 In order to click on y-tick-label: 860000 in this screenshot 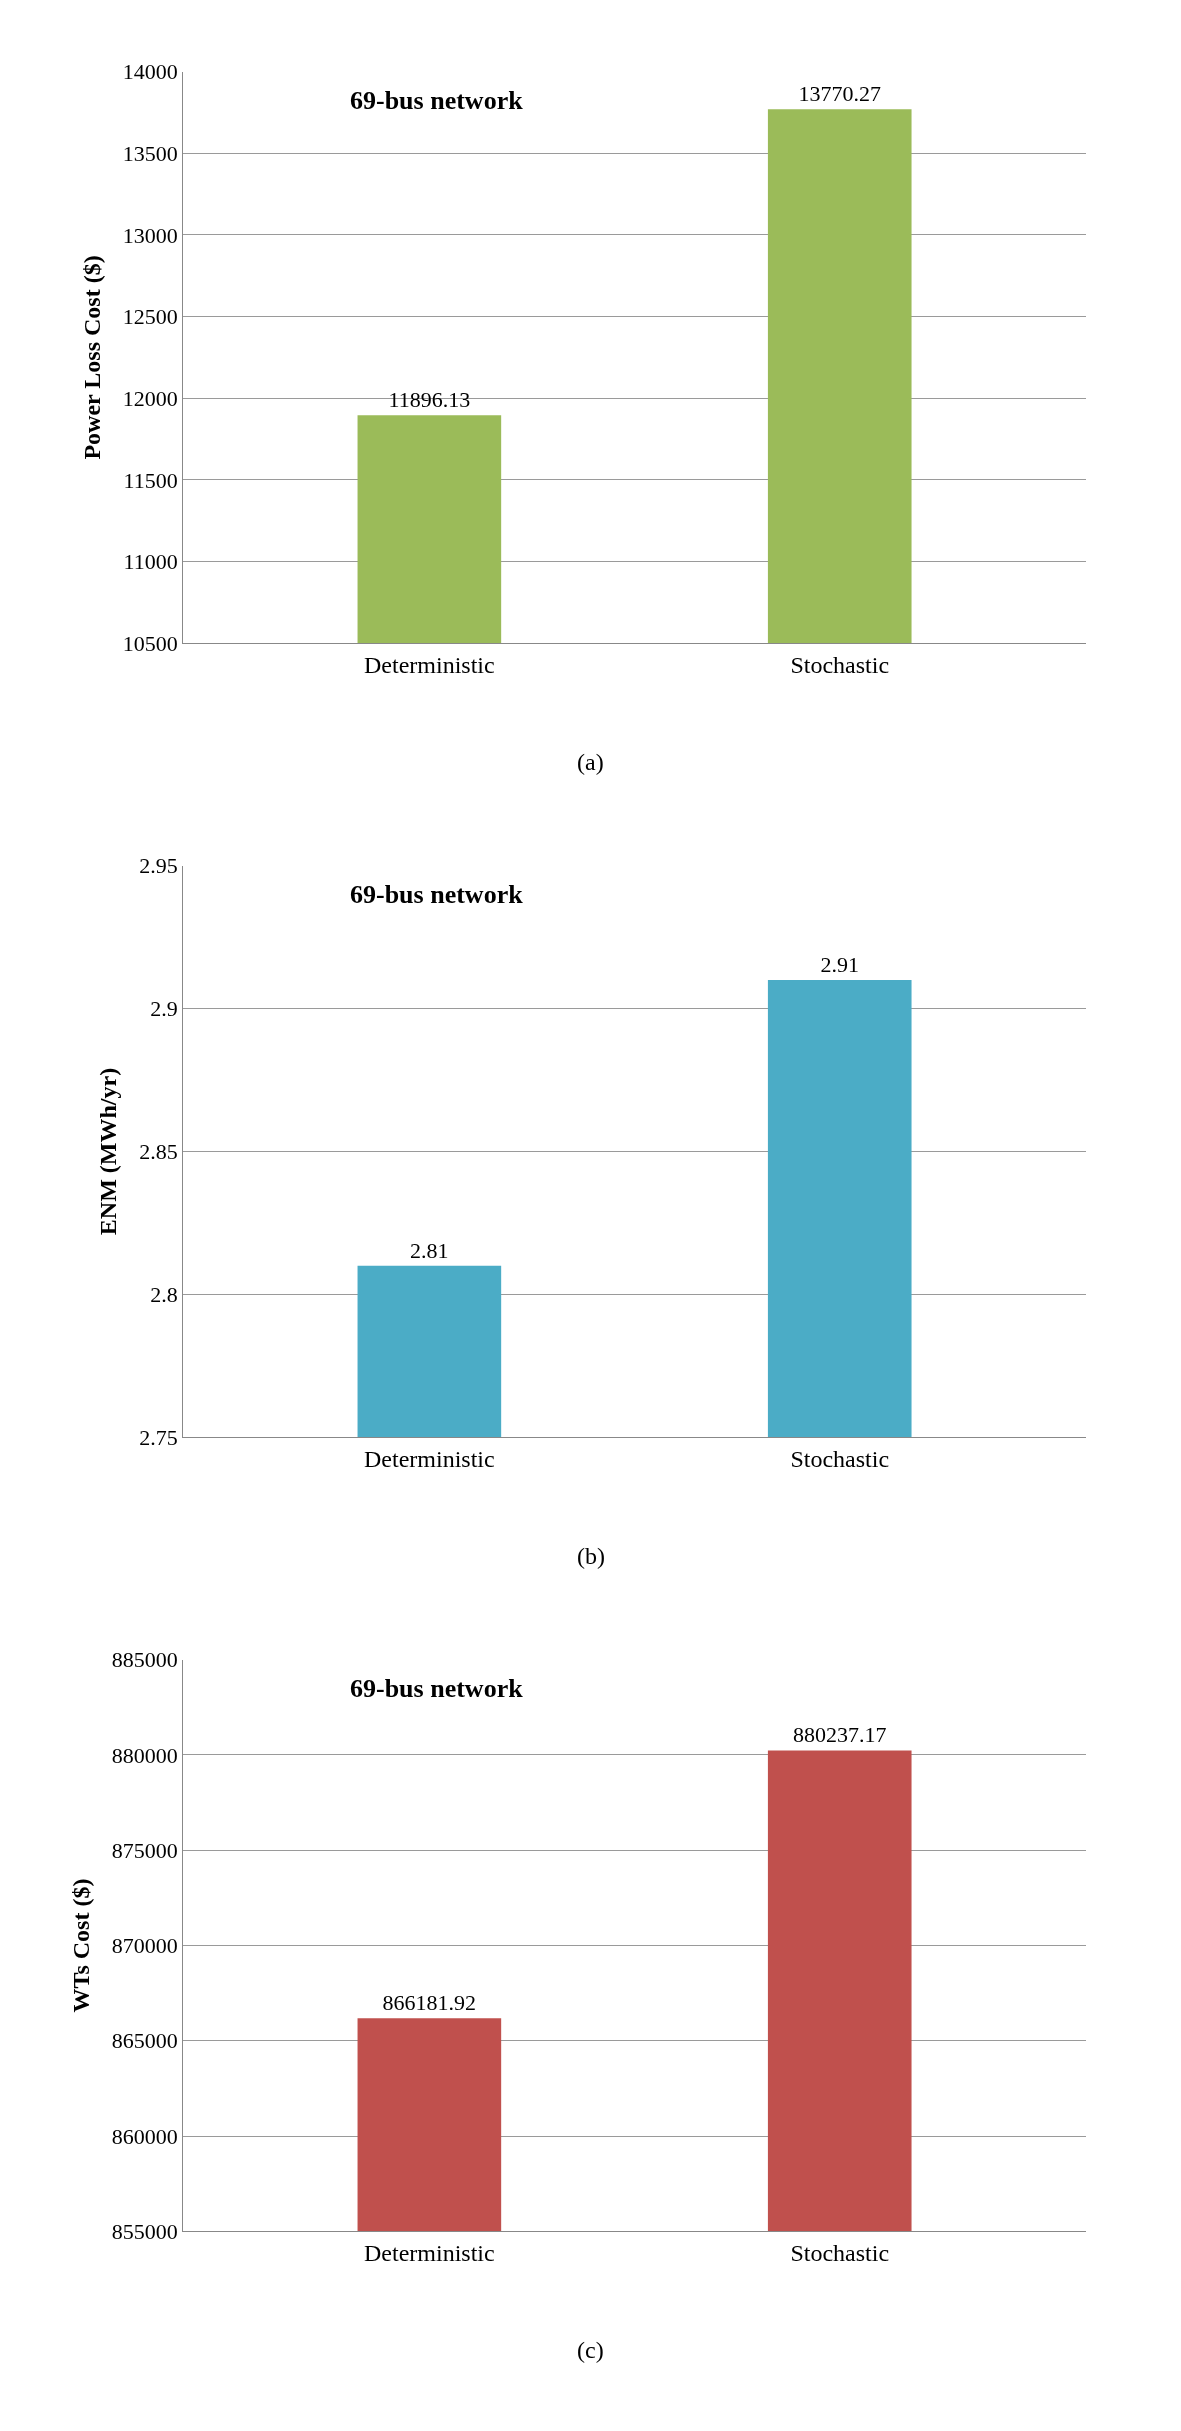, I will do `click(144, 2136)`.